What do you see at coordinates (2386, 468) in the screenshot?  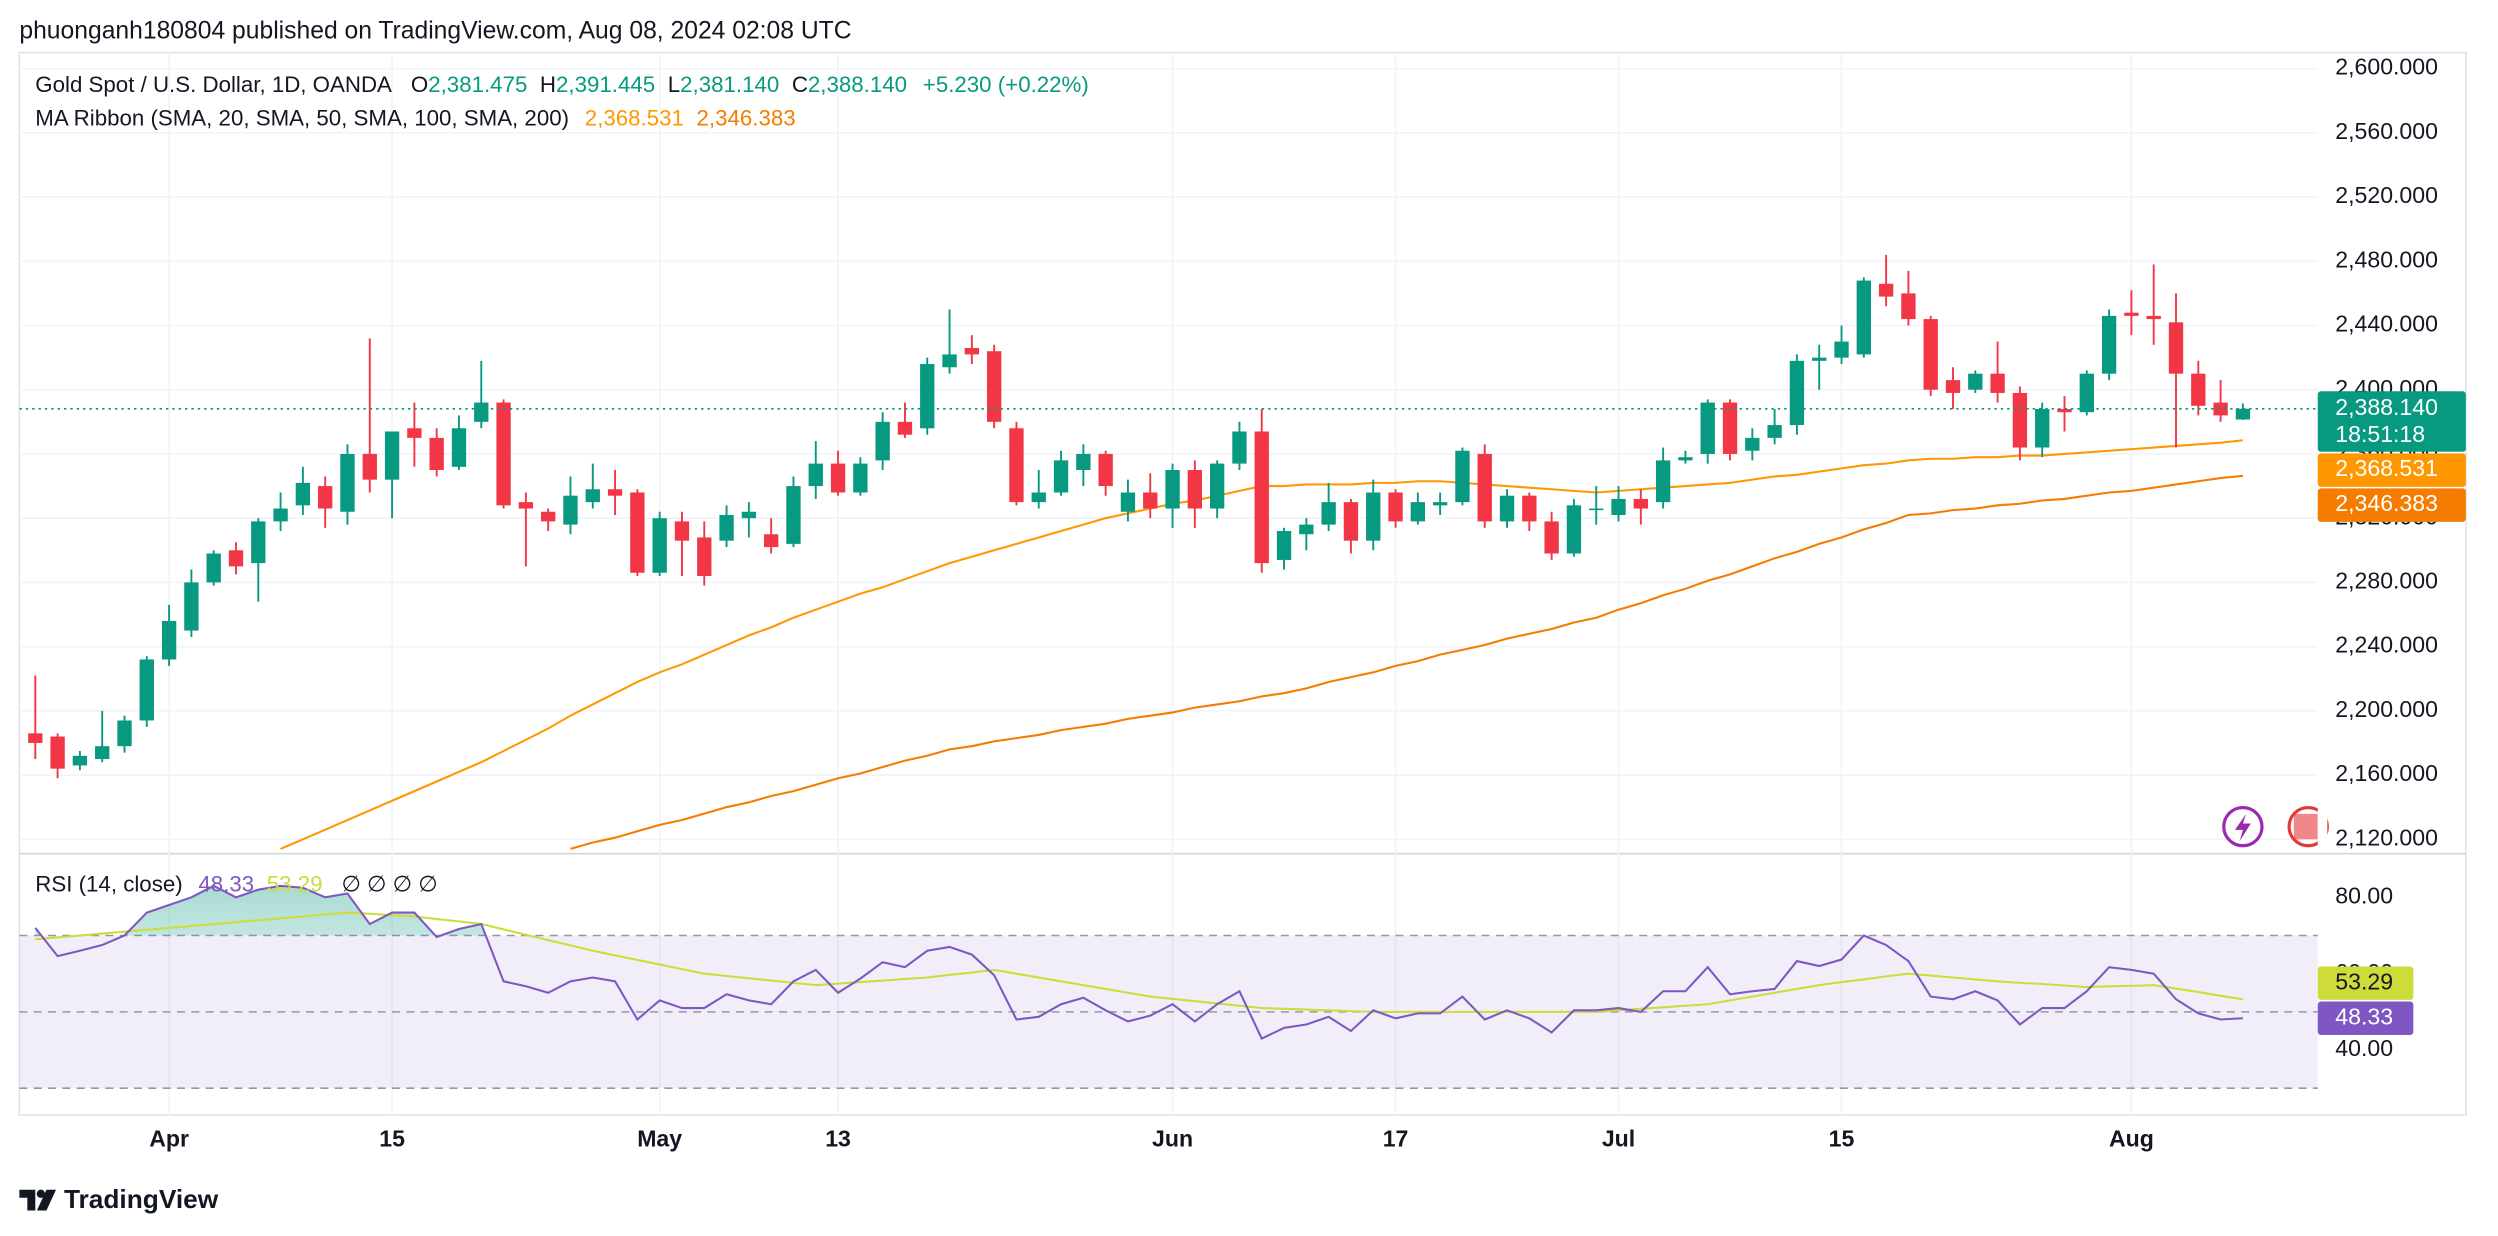 I see `ma-badge-label: 2,368.531` at bounding box center [2386, 468].